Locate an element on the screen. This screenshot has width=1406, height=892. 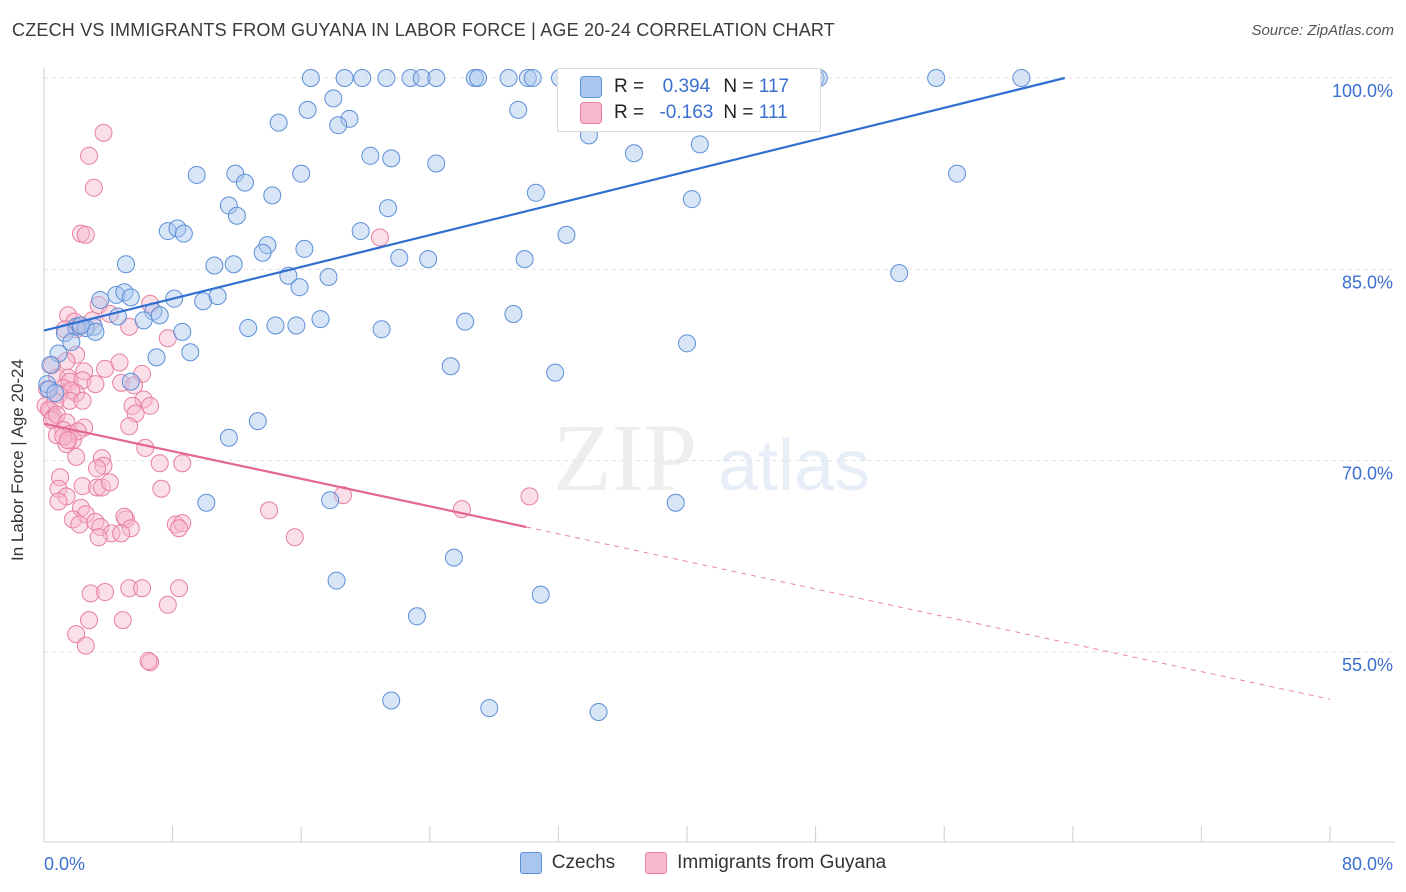
guyana-trend-extension is located at coordinates (928, 613).